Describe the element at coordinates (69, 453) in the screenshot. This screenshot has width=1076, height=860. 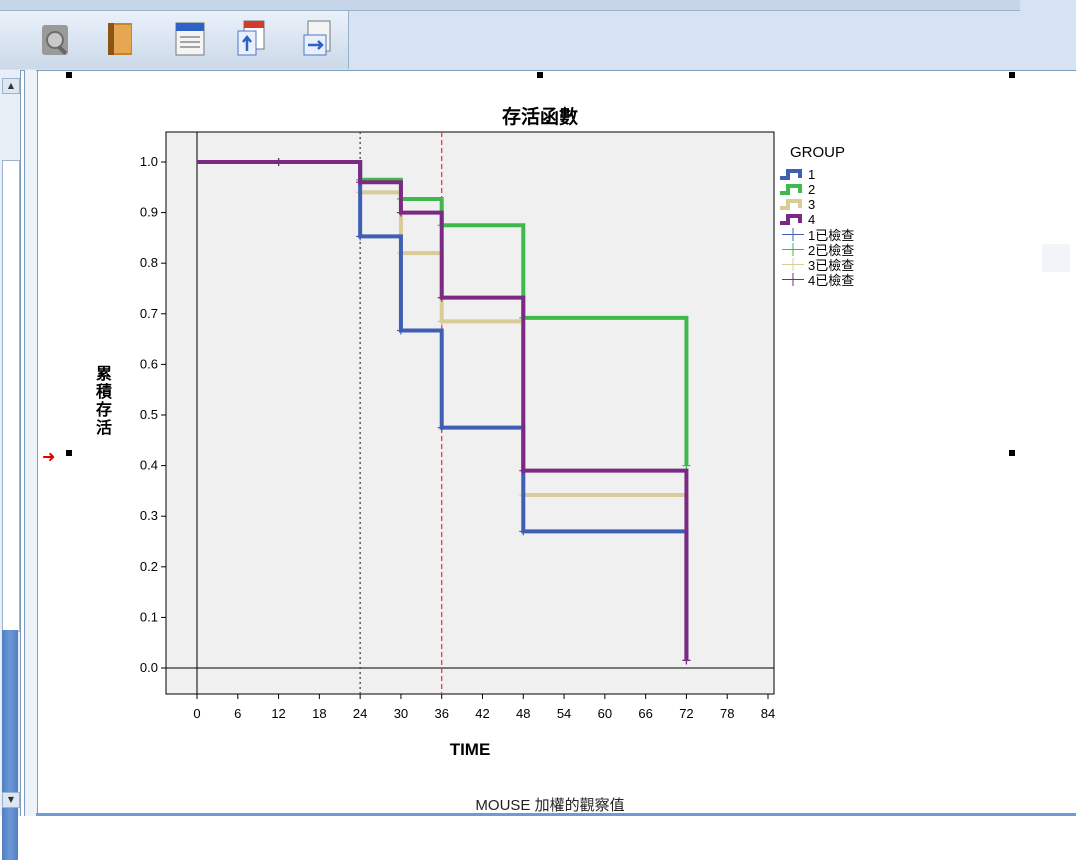
I see `resize-handle-left` at that location.